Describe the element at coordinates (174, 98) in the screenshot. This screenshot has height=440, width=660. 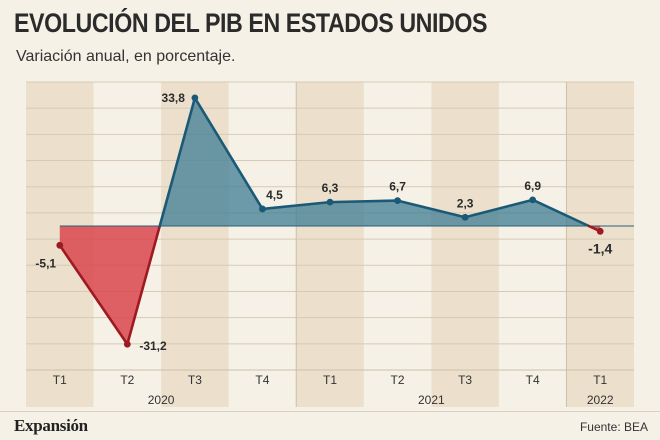
I see `data-label: 33,8` at that location.